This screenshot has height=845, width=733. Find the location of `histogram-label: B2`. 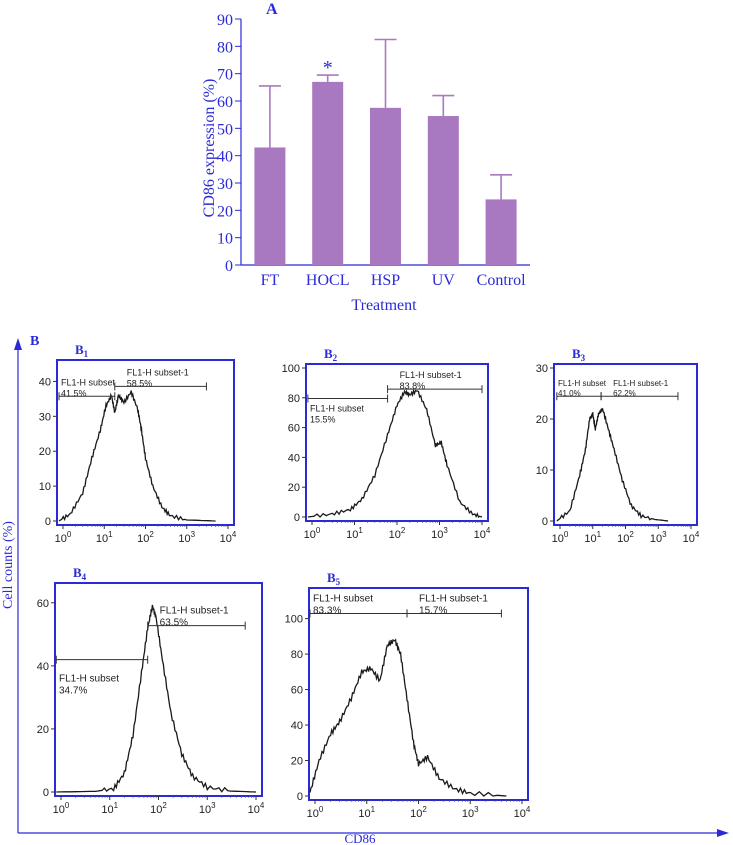

histogram-label: B2 is located at coordinates (331, 354).